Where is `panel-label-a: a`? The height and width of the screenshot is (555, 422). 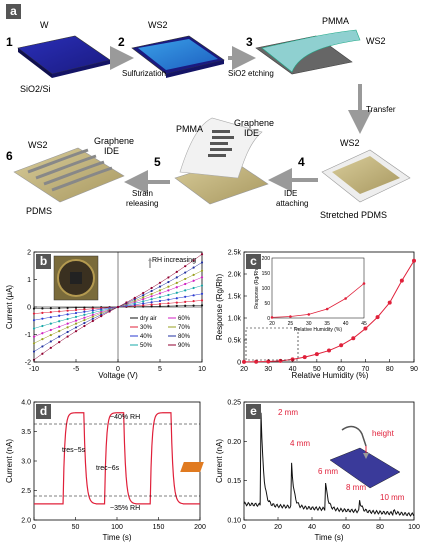
panel-label-a: a is located at coordinates (13, 11).